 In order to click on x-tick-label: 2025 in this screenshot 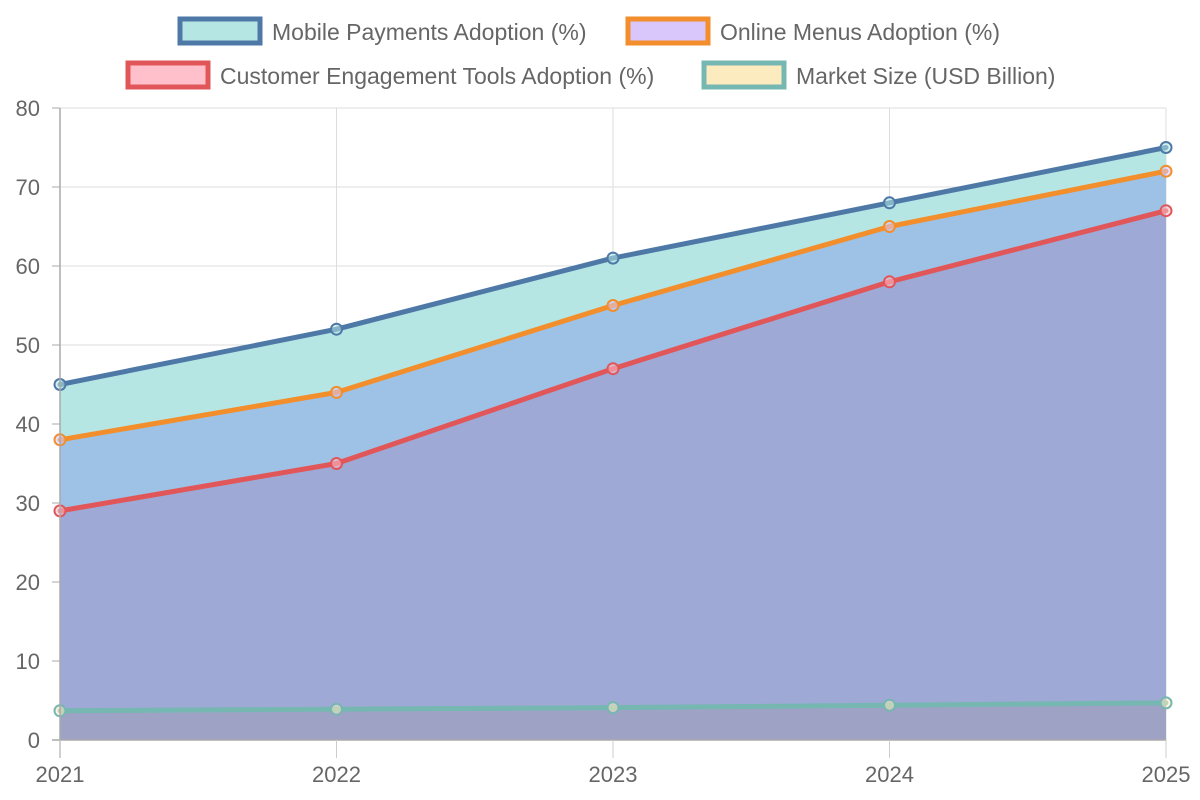, I will do `click(1166, 774)`.